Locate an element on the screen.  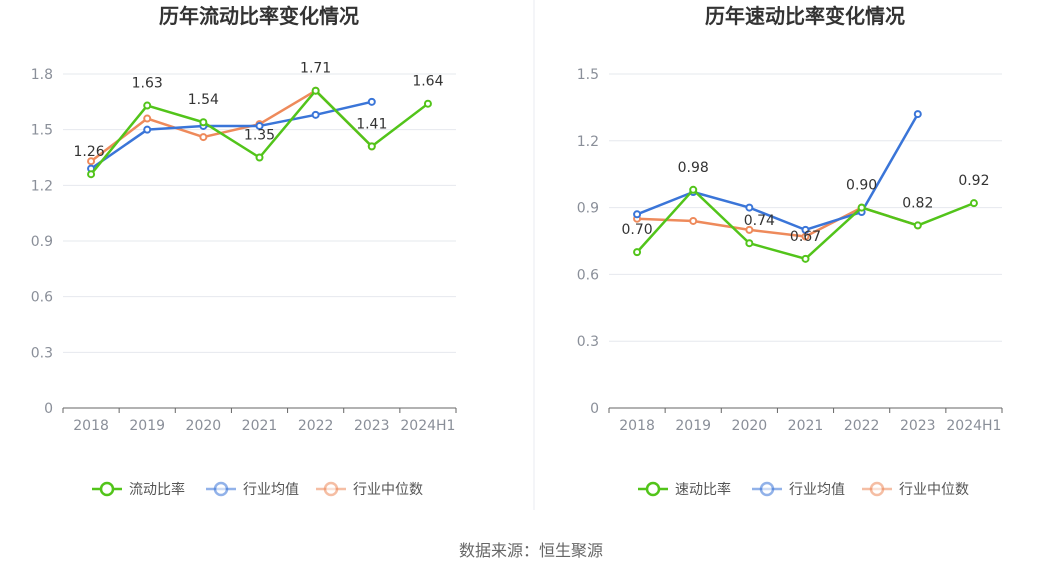
data-label: 0.92 is located at coordinates (973, 181).